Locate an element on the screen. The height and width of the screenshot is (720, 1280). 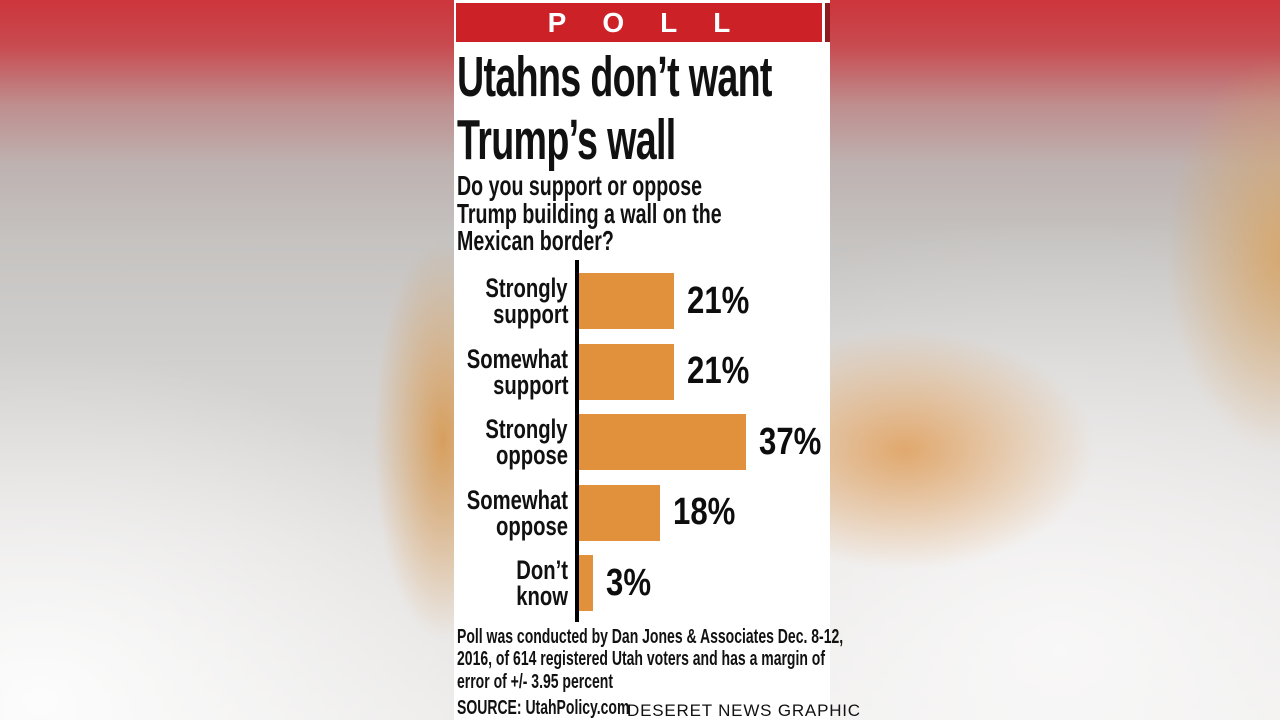
category-label: Somewhat support is located at coordinates (494, 372).